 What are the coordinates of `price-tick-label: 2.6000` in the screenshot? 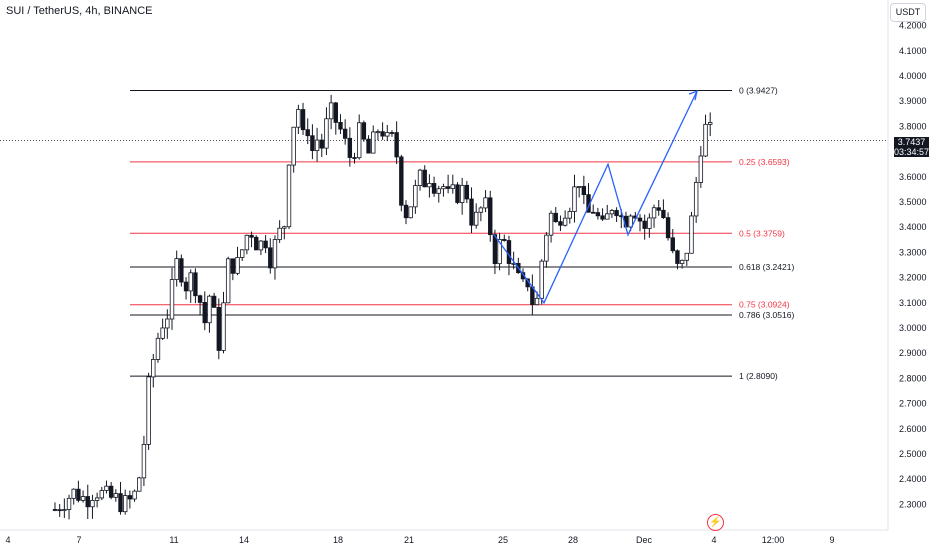 It's located at (913, 429).